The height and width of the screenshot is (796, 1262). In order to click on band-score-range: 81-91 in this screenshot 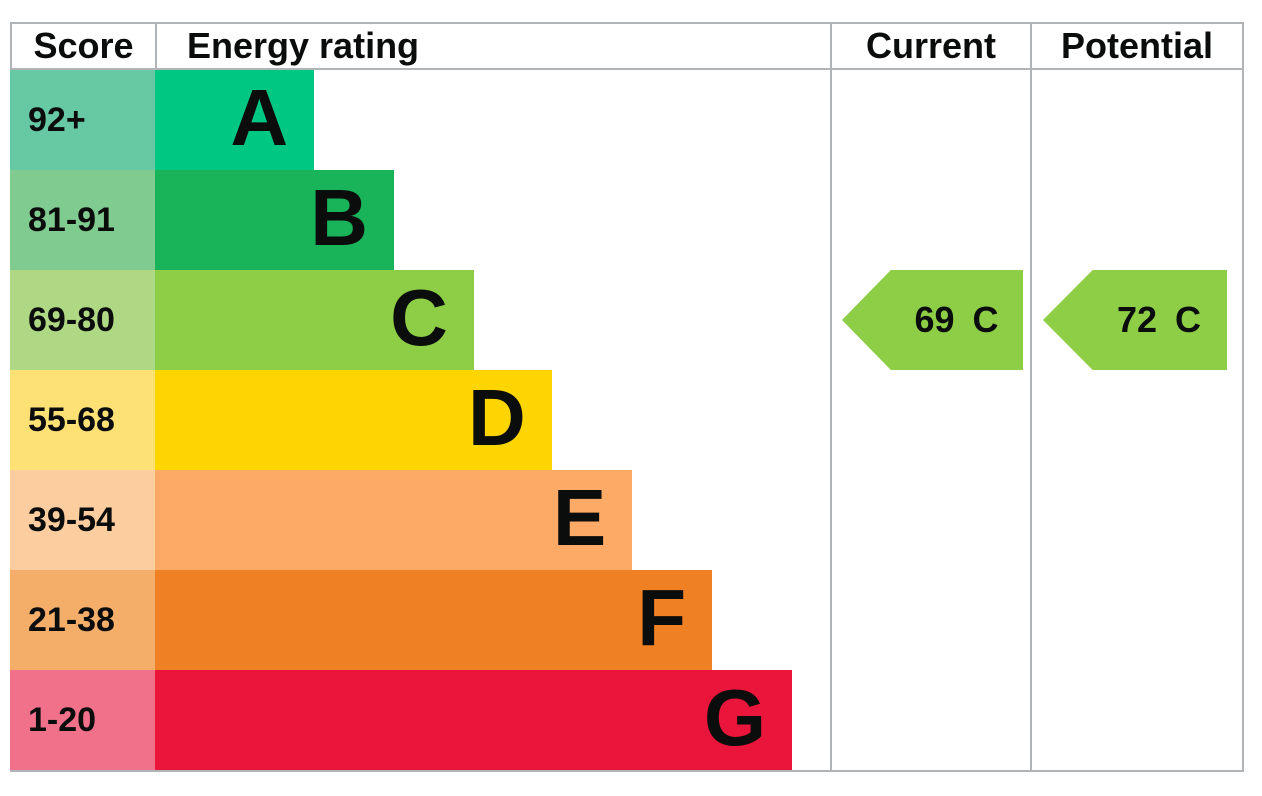, I will do `click(82, 220)`.